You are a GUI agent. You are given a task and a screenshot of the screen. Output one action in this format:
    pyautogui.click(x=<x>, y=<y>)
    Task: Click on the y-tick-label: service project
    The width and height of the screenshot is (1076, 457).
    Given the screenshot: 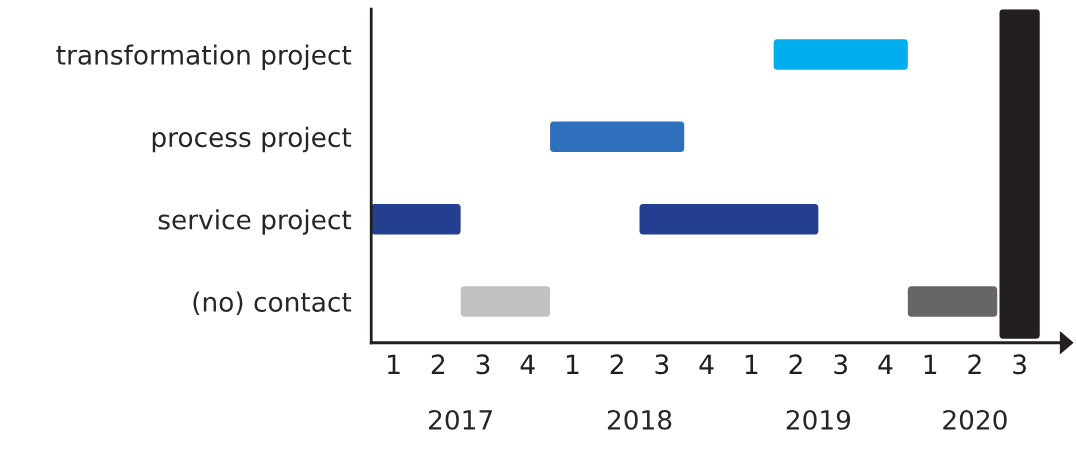 What is the action you would take?
    pyautogui.click(x=255, y=222)
    